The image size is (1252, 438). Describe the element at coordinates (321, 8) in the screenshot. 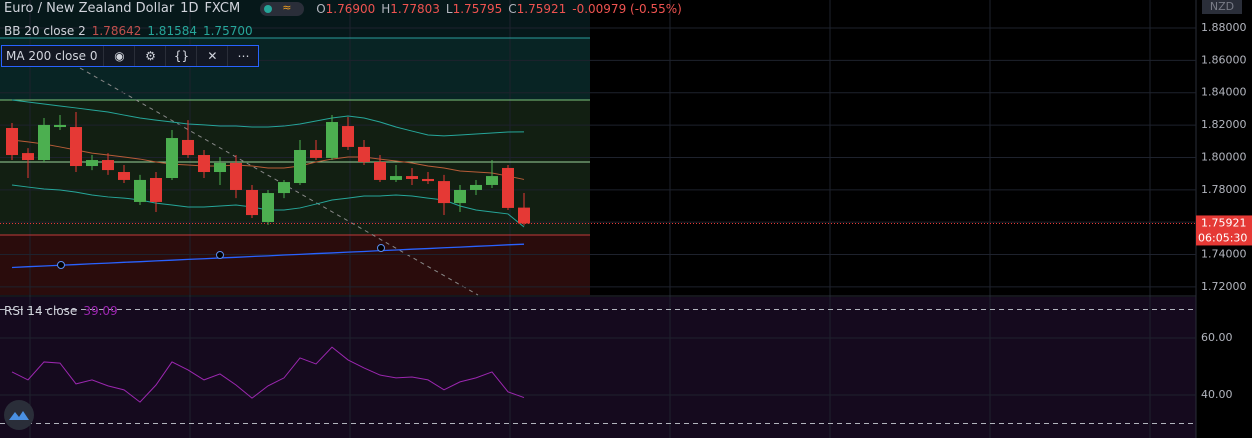

I see `ohlc-key: O` at that location.